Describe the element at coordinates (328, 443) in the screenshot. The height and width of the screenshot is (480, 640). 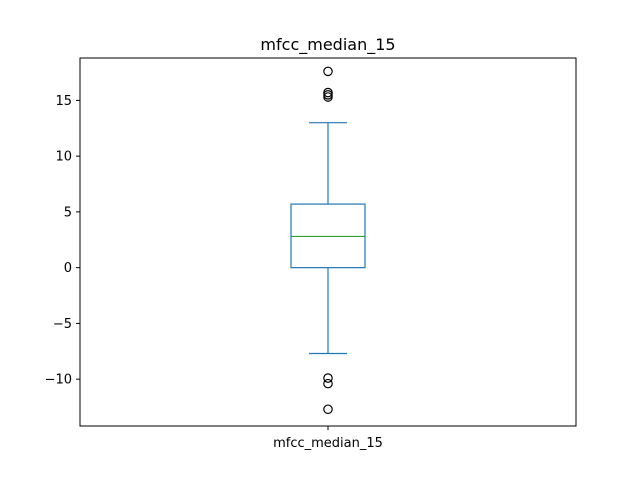
I see `x-tick-label: mfcc_median_15` at that location.